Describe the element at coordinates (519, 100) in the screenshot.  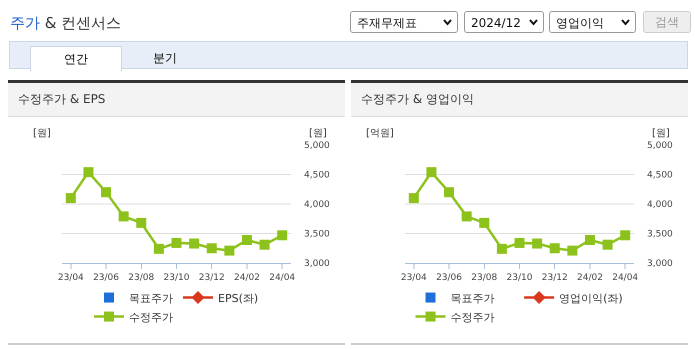
I see `chart-title: 수정주가 & 영업이익` at that location.